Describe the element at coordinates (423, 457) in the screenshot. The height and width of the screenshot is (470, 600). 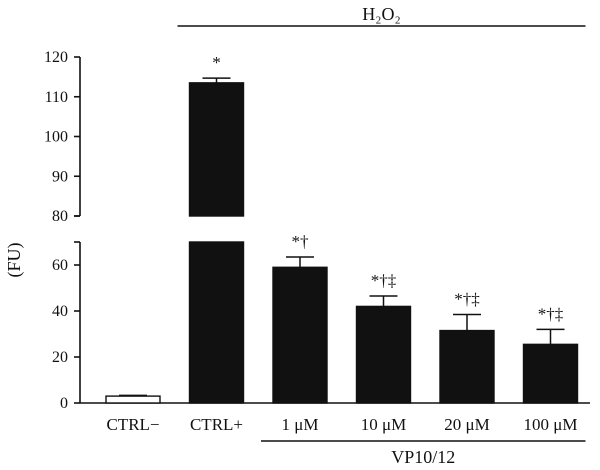
I see `group-label: VP10/12` at that location.